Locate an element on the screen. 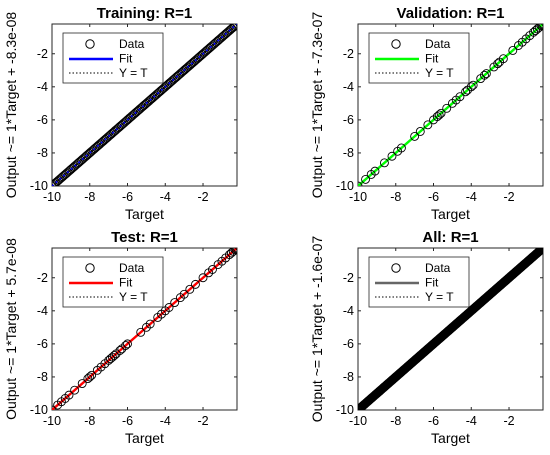 This screenshot has width=550, height=455. fit-line is located at coordinates (144, 105).